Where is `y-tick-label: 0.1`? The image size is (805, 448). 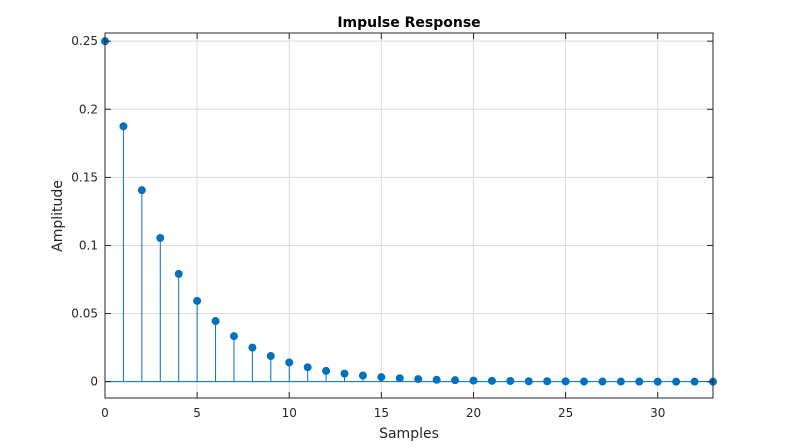
y-tick-label: 0.1 is located at coordinates (88, 245).